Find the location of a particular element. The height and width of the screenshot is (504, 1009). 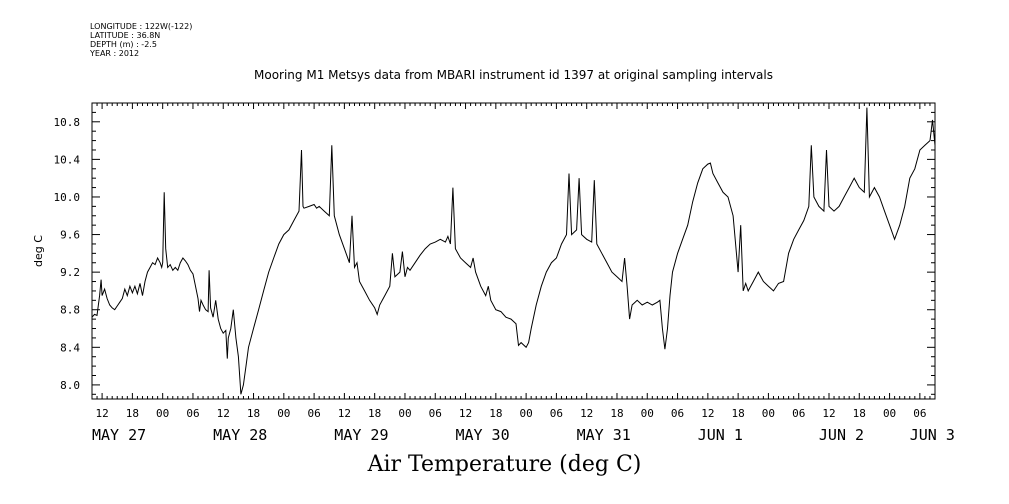

date-label: MAY 30 is located at coordinates (482, 435).